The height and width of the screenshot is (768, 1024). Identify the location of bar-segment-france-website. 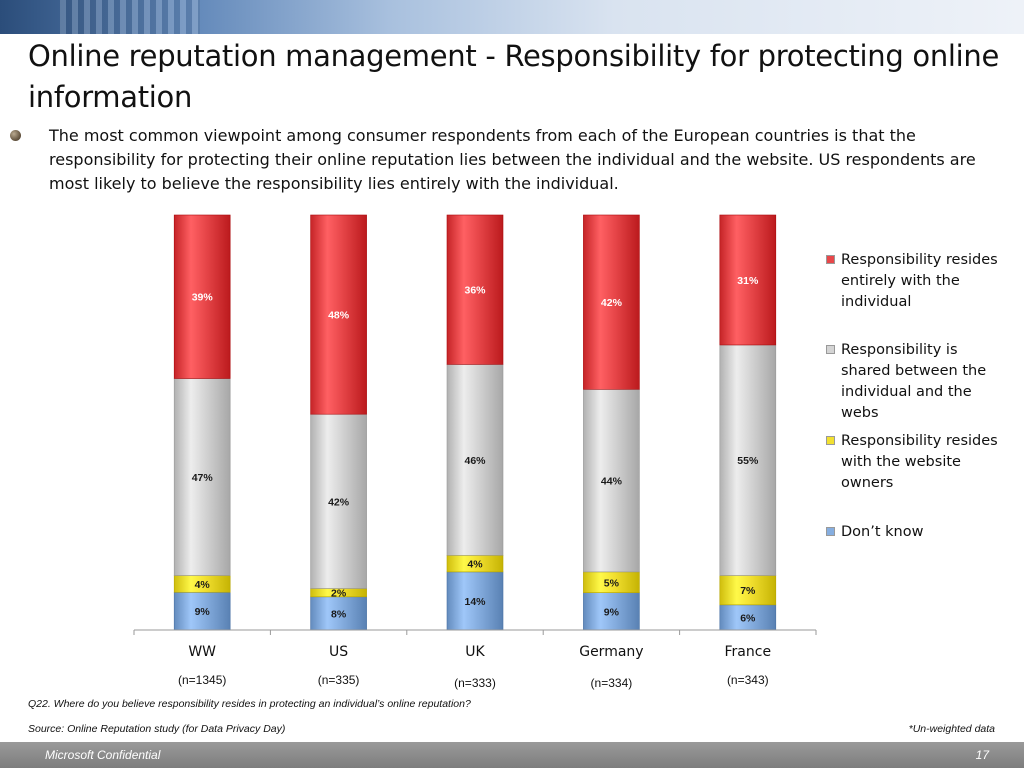
(748, 590).